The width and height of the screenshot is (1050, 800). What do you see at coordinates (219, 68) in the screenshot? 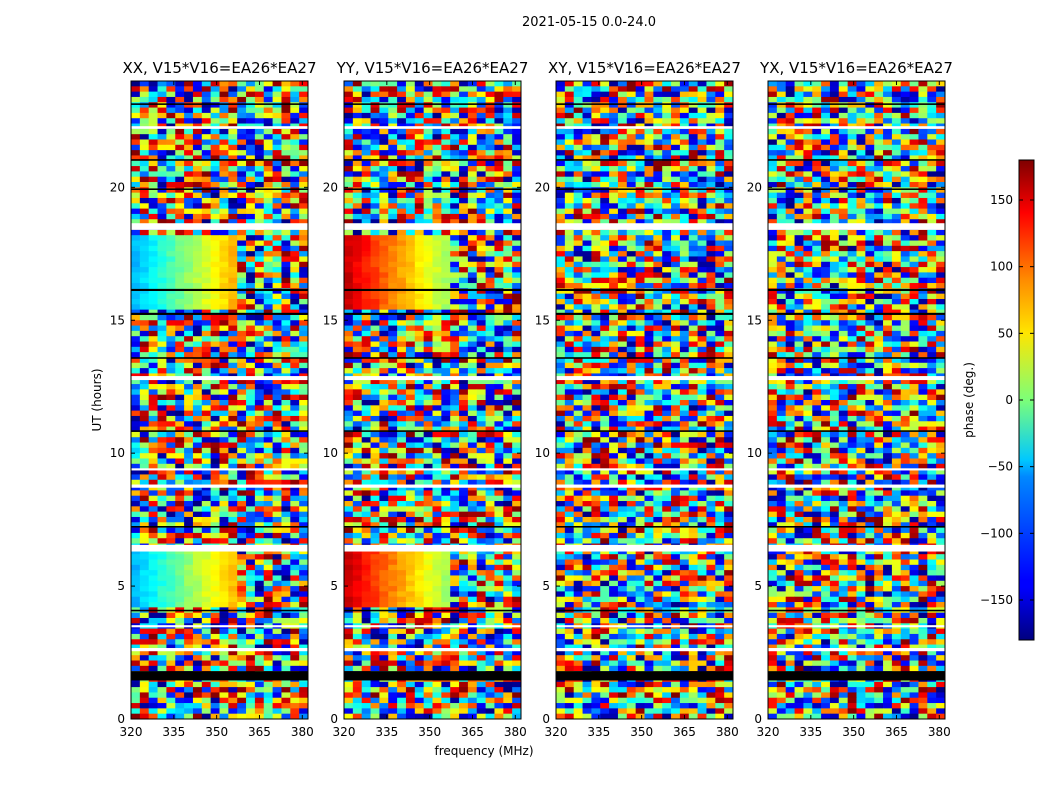
I see `panel-title: XX, V15*V16=EA26*EA27` at bounding box center [219, 68].